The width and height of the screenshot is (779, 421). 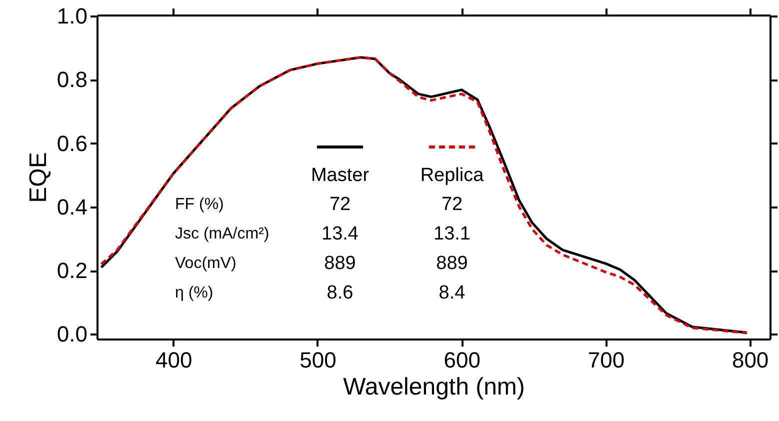 I want to click on y-tick-label: 0.6, so click(x=72, y=143).